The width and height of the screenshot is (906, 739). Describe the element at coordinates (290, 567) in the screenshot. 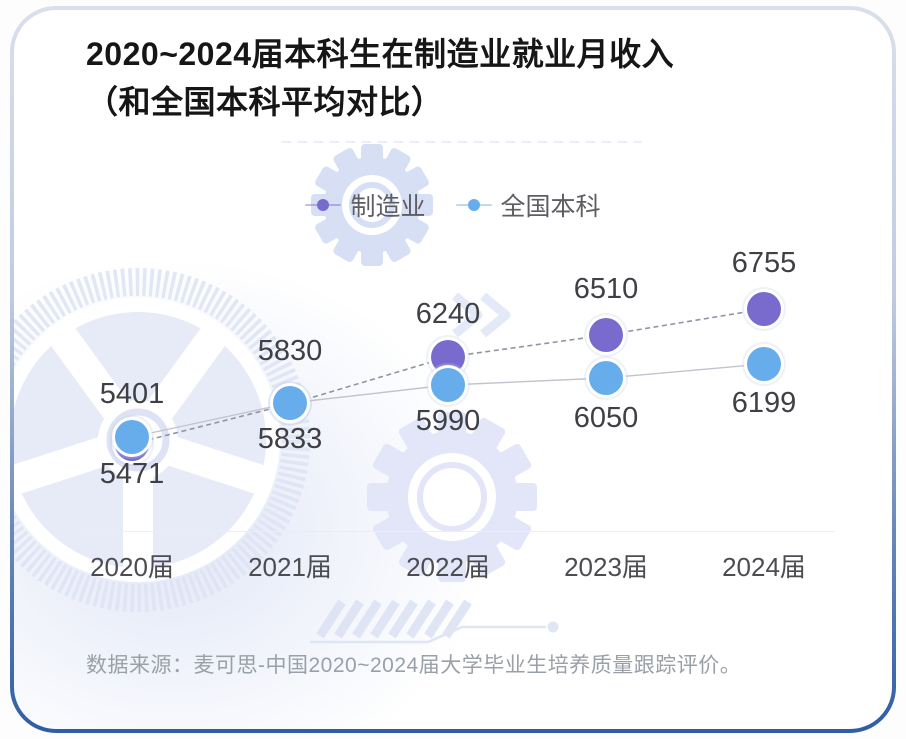

I see `x-axis-label-2021届: 2021届` at that location.